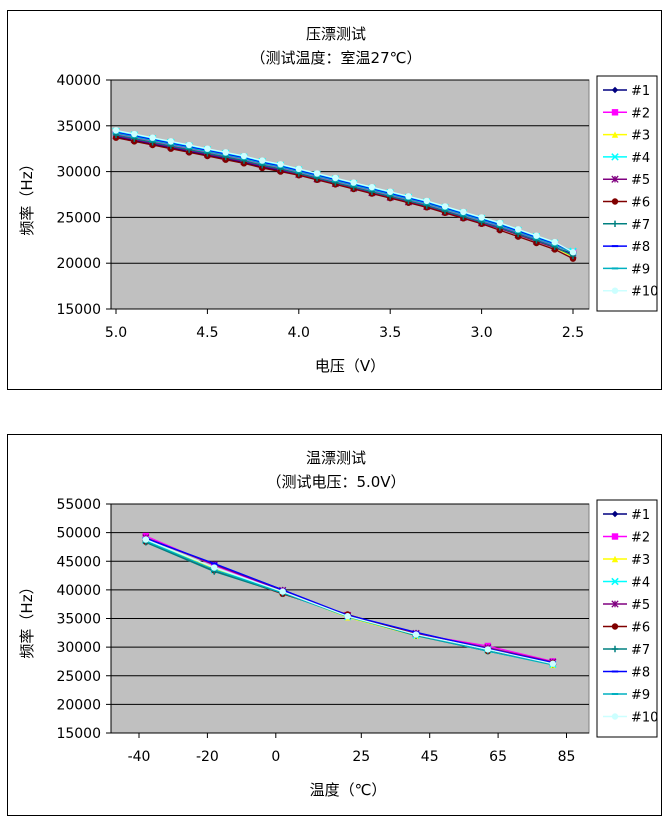 Image resolution: width=668 pixels, height=823 pixels. Describe the element at coordinates (630, 292) in the screenshot. I see `legend-item: #10` at that location.